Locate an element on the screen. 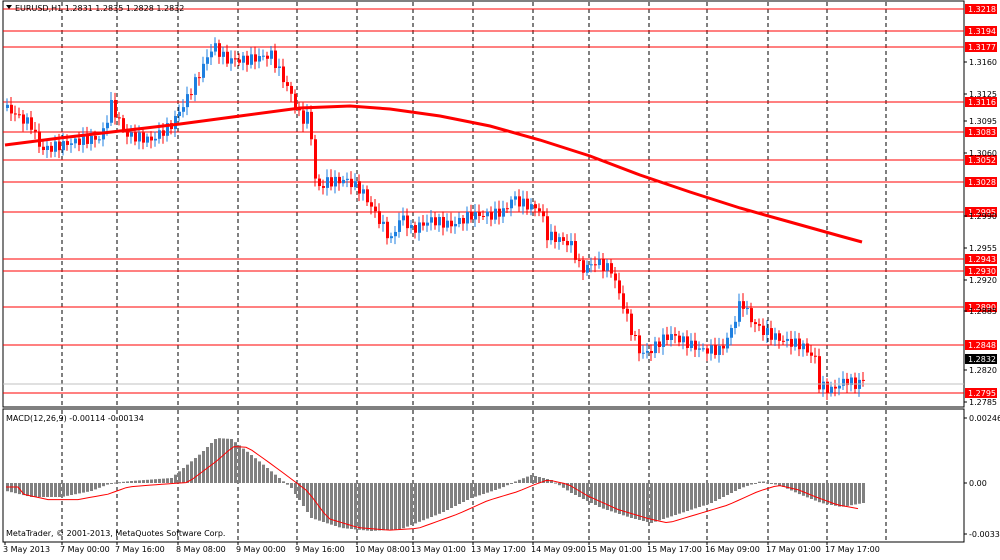 This screenshot has width=1000, height=560. price-label: 1.2785 is located at coordinates (983, 402).